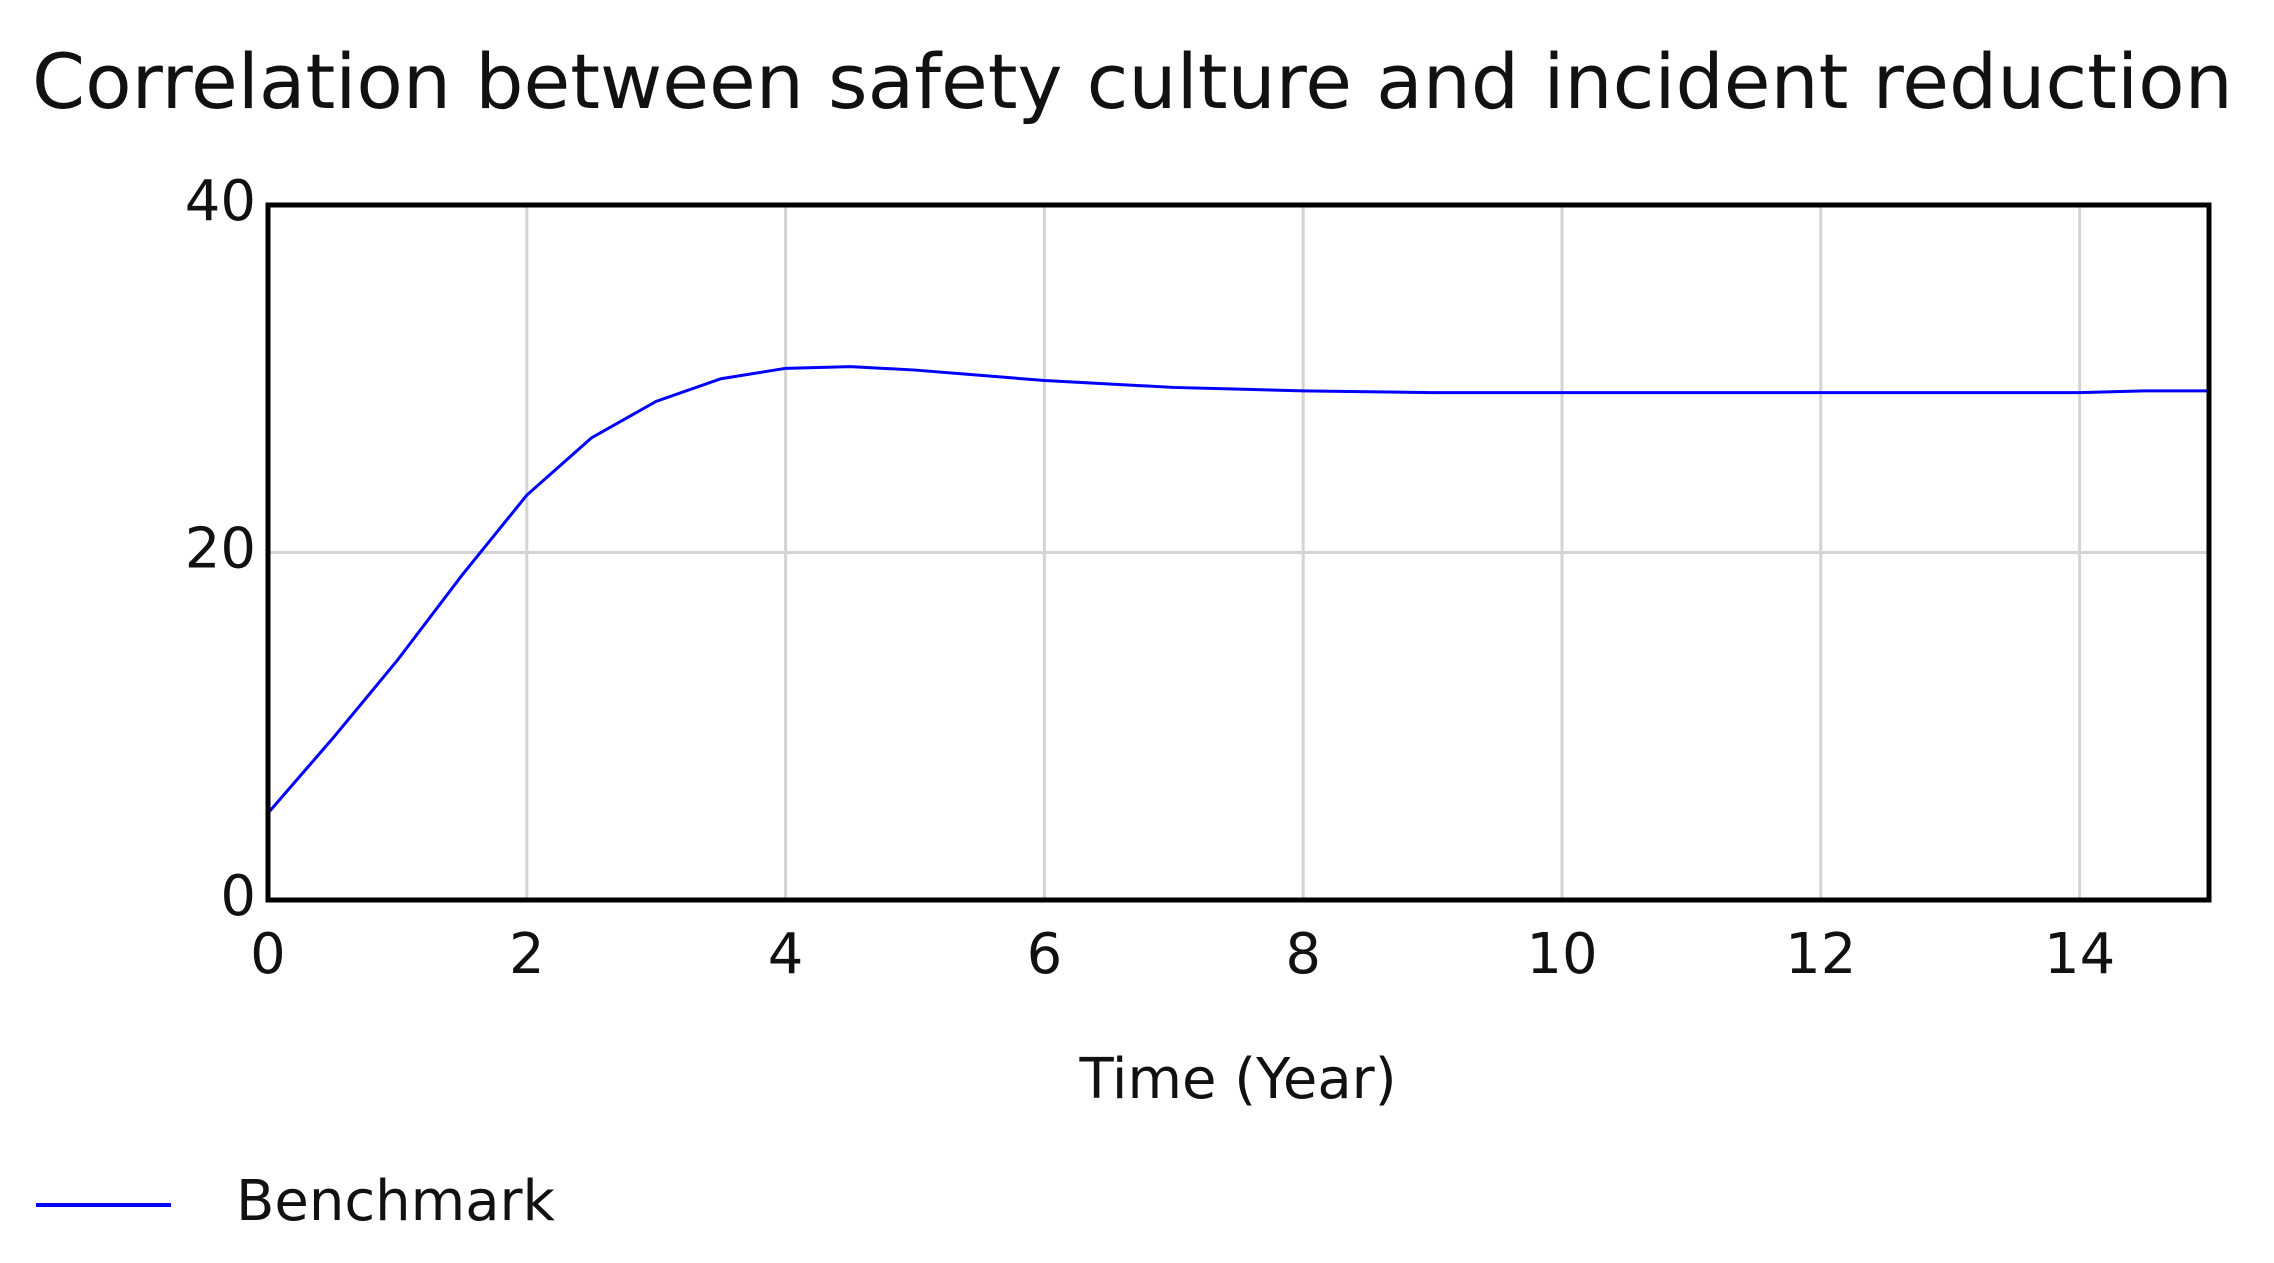 This screenshot has height=1263, width=2274. Describe the element at coordinates (220, 549) in the screenshot. I see `y-tick-label: 20` at that location.